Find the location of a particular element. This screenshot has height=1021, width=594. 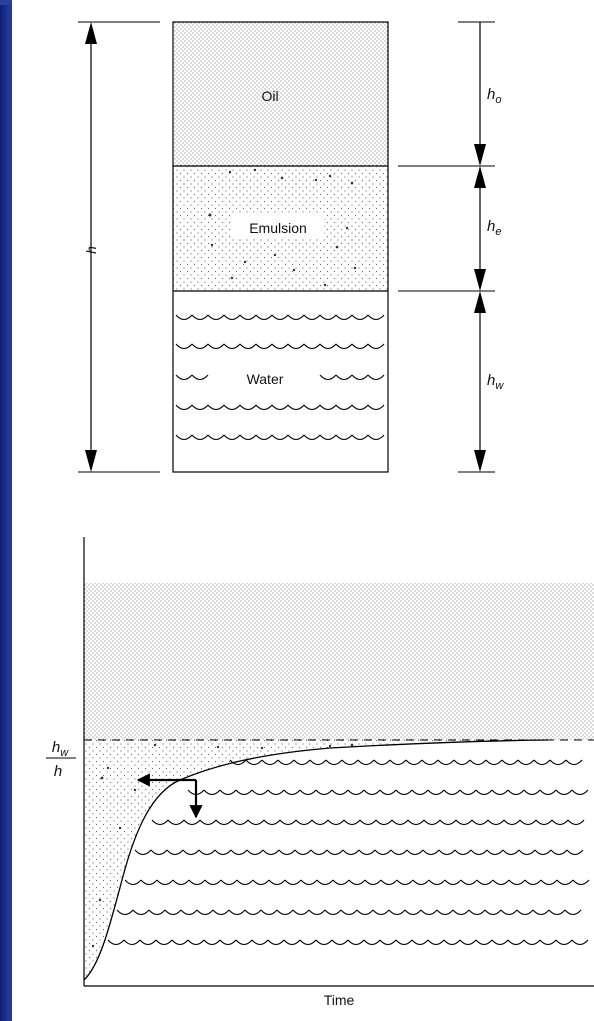

oil-label: Oil is located at coordinates (269, 96).